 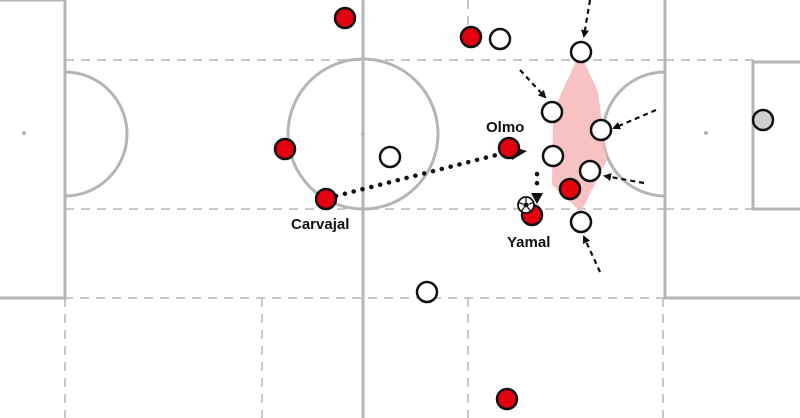 I want to click on left-penalty-arc, so click(x=96, y=134).